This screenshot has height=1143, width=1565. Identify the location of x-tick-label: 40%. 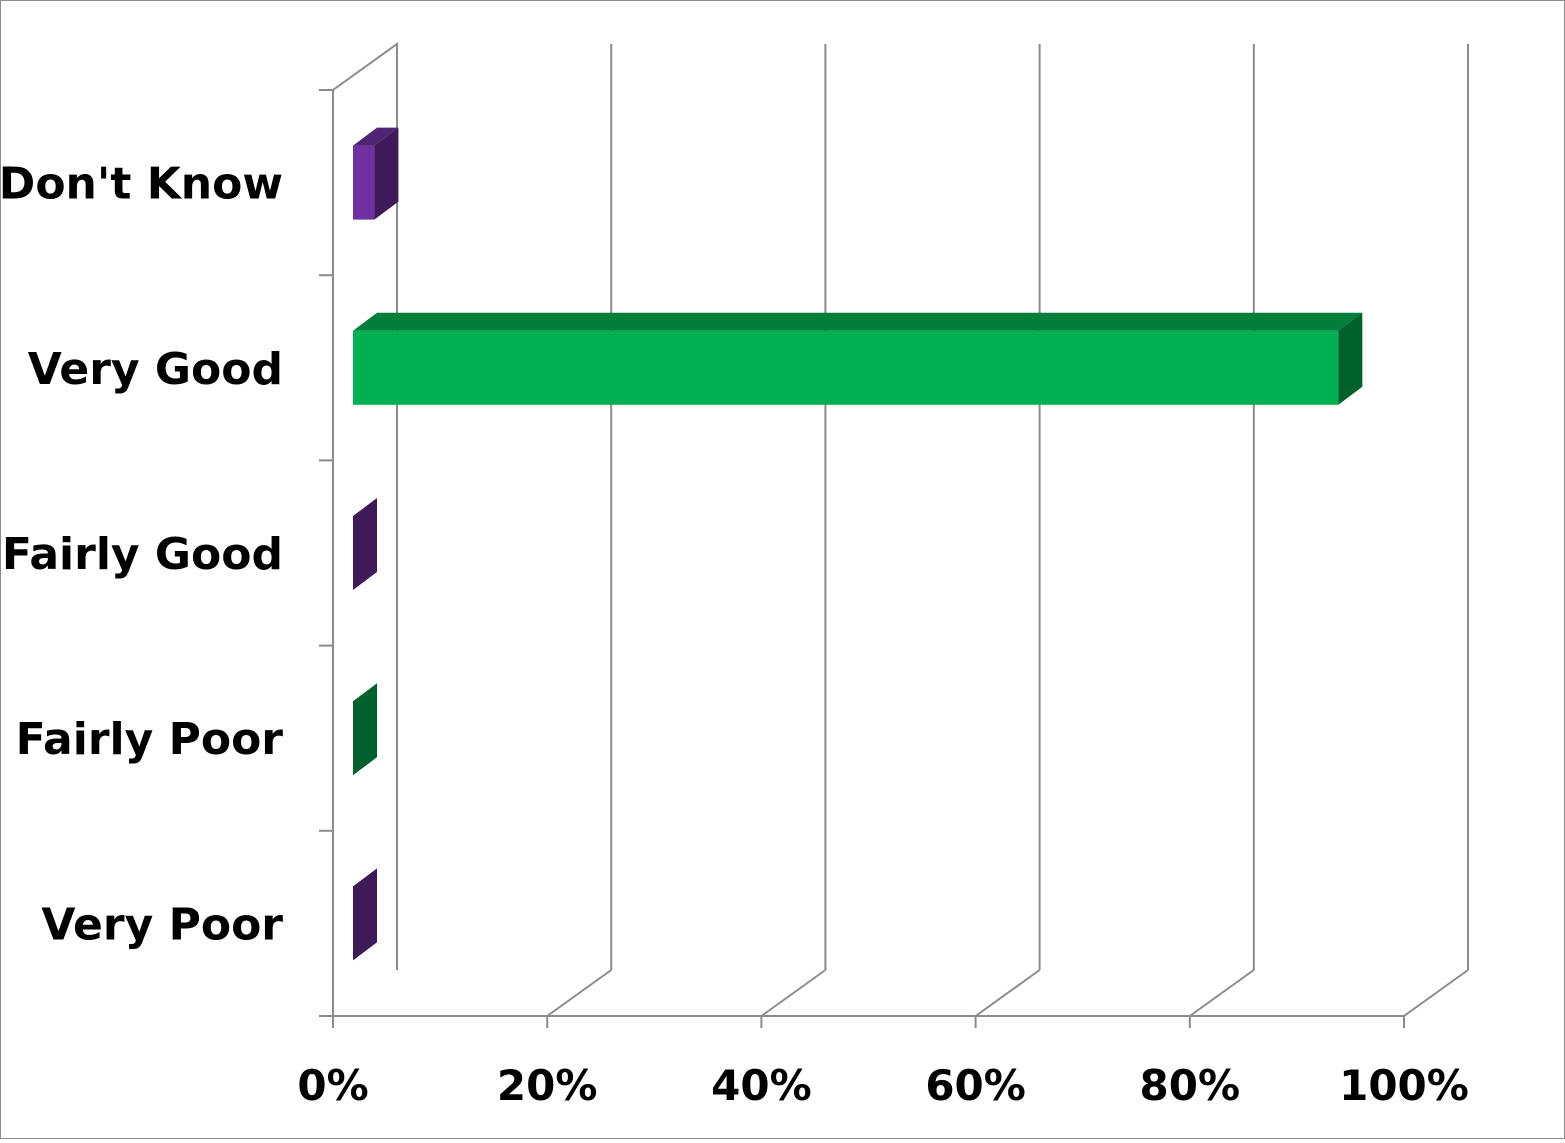
(761, 1085).